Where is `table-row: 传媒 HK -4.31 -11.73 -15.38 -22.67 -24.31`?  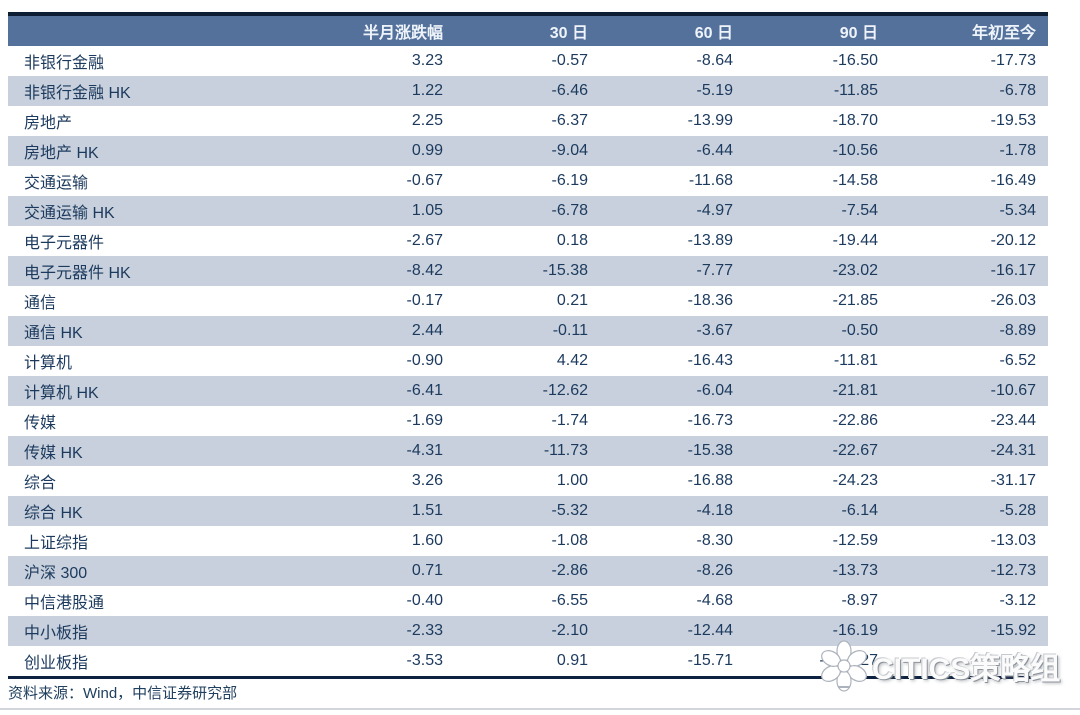
table-row: 传媒 HK -4.31 -11.73 -15.38 -22.67 -24.31 is located at coordinates (528, 451).